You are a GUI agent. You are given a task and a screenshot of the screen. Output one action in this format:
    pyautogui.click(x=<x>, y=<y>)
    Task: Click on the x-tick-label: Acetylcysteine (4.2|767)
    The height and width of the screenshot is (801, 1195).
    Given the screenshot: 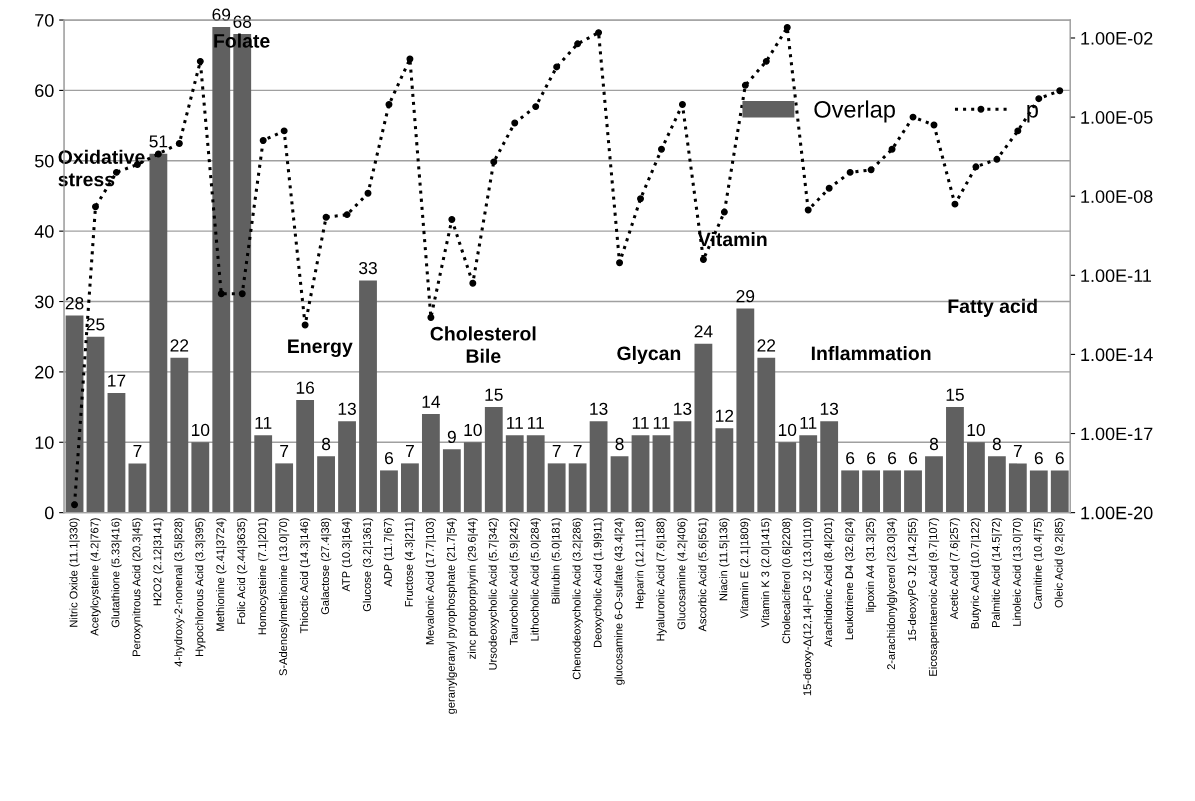 What is the action you would take?
    pyautogui.click(x=95, y=577)
    